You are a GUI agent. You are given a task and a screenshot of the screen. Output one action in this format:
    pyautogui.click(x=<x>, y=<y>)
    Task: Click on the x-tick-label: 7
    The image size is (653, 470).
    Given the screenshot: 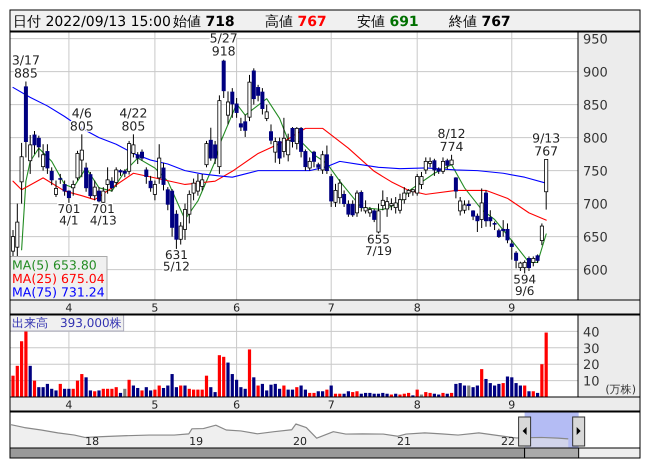 What is the action you would take?
    pyautogui.click(x=331, y=405)
    